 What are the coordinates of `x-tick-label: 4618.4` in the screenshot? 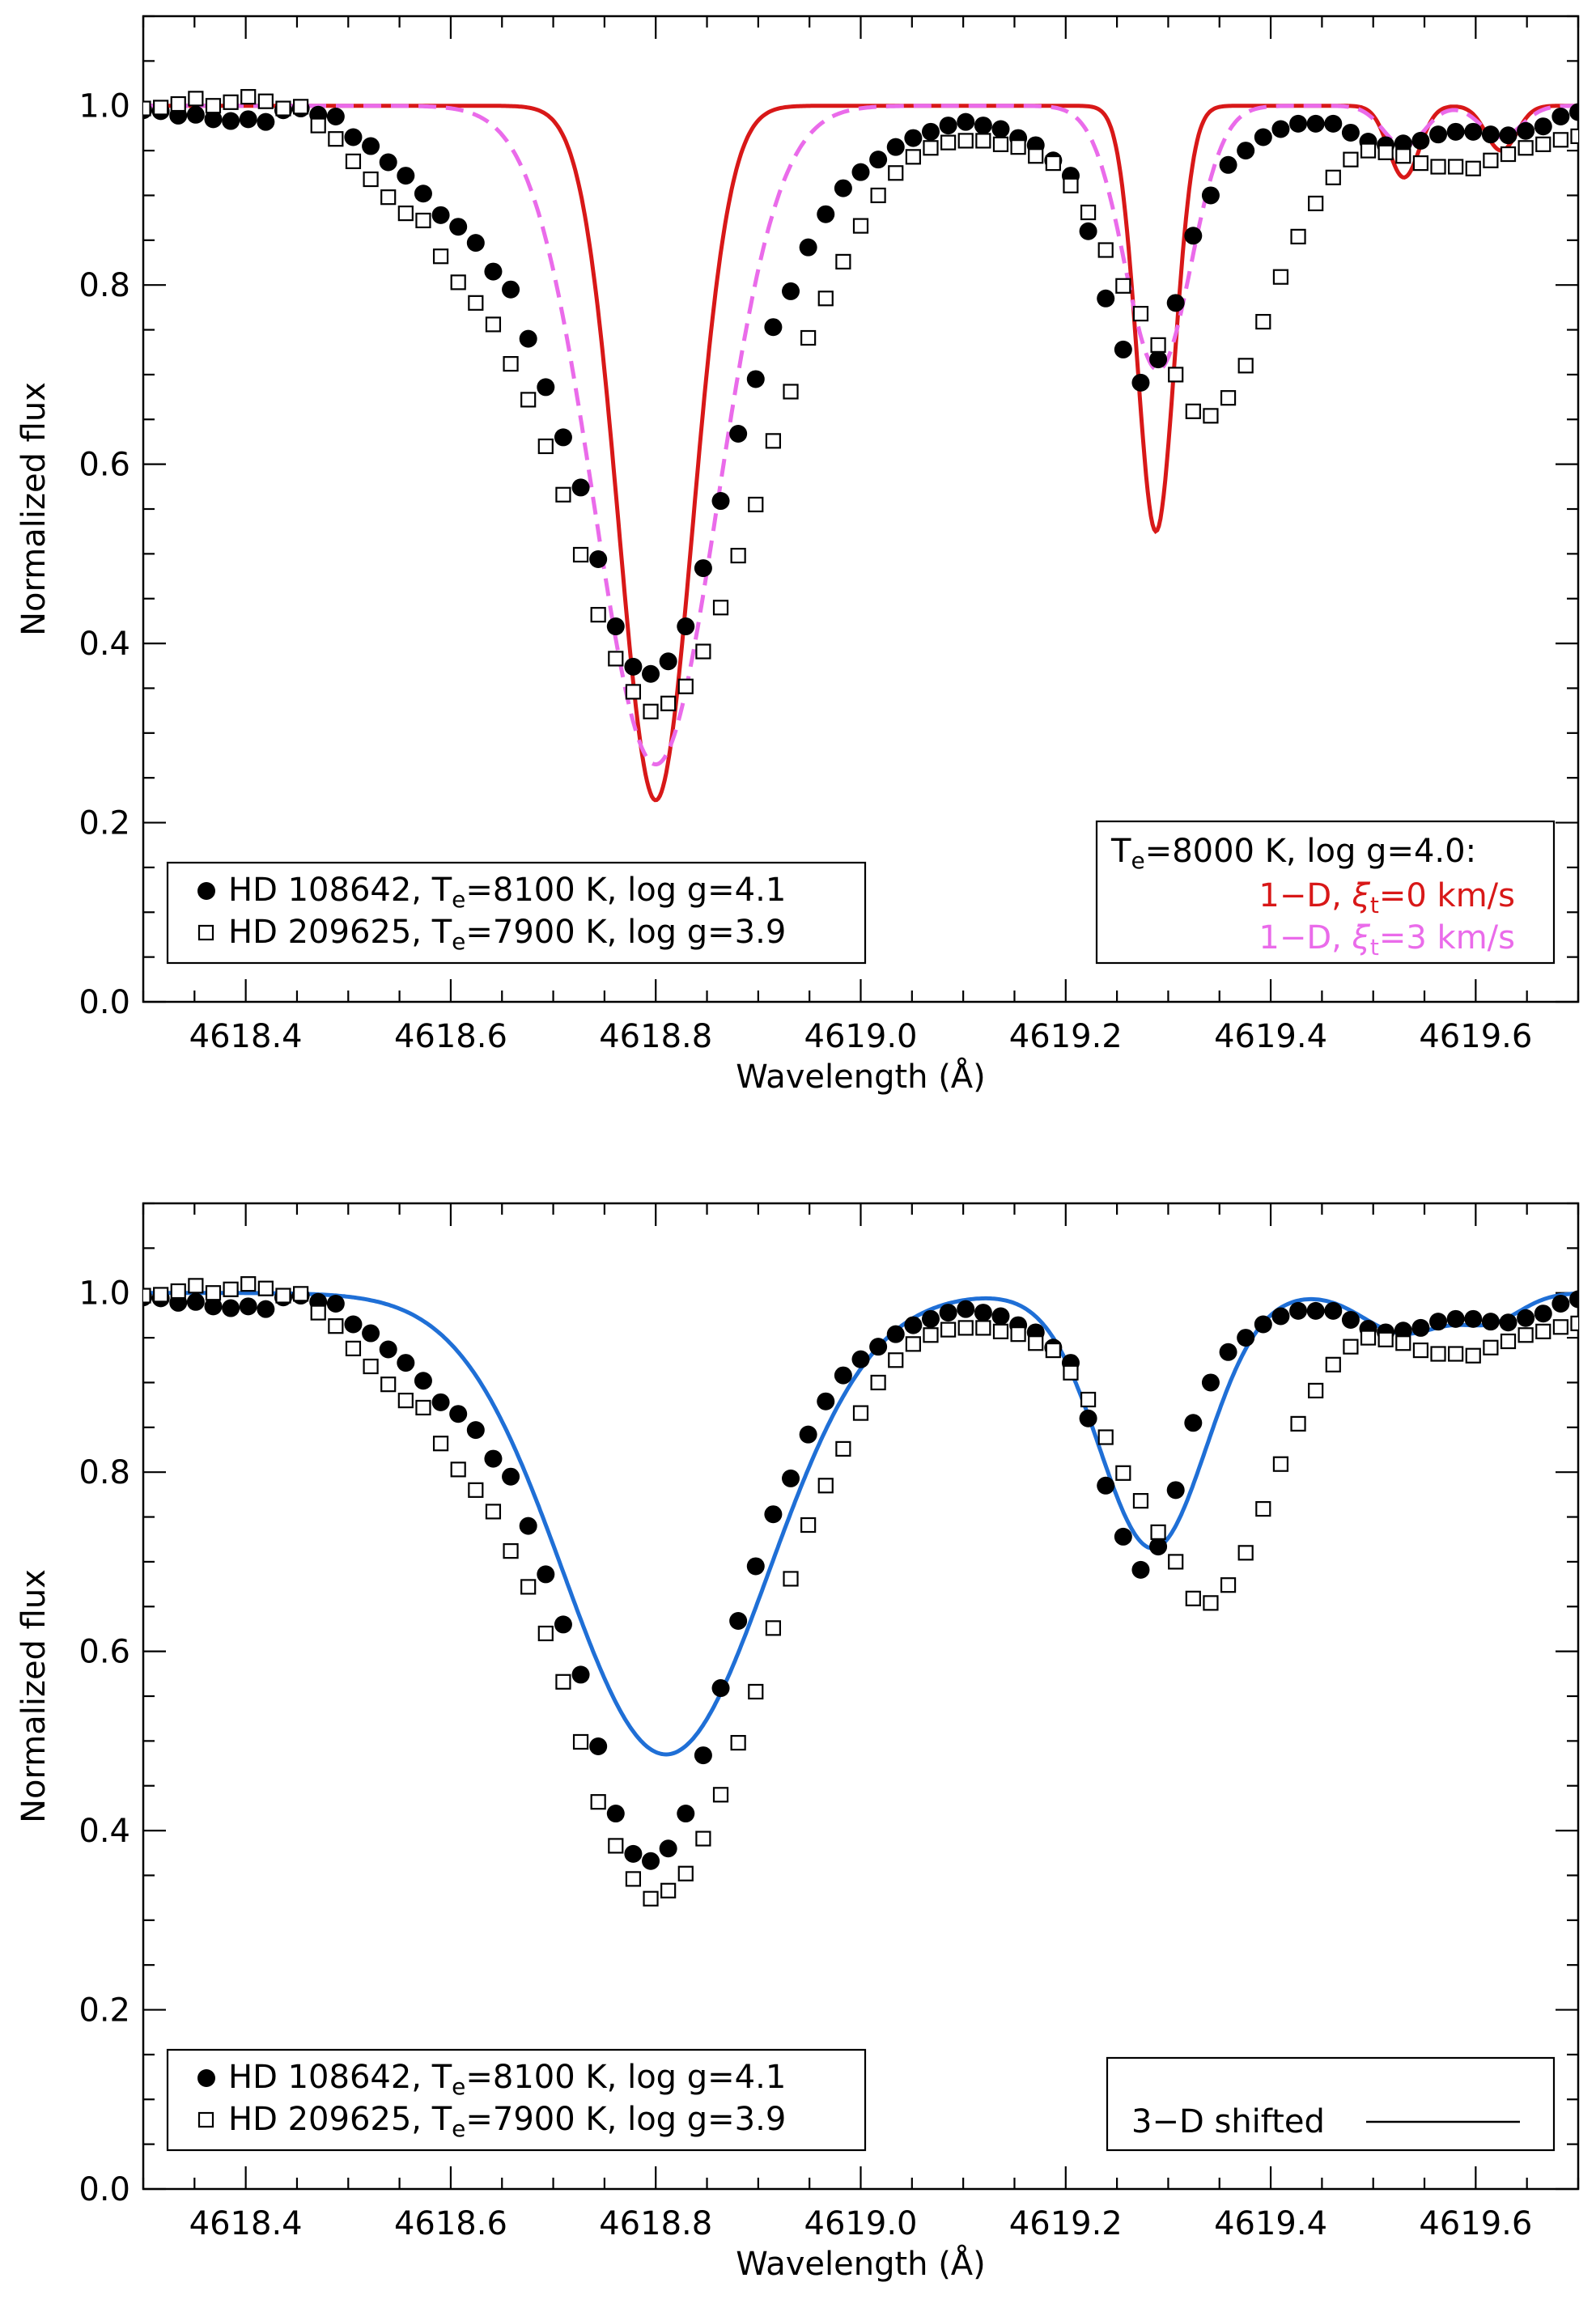 It's located at (246, 2223).